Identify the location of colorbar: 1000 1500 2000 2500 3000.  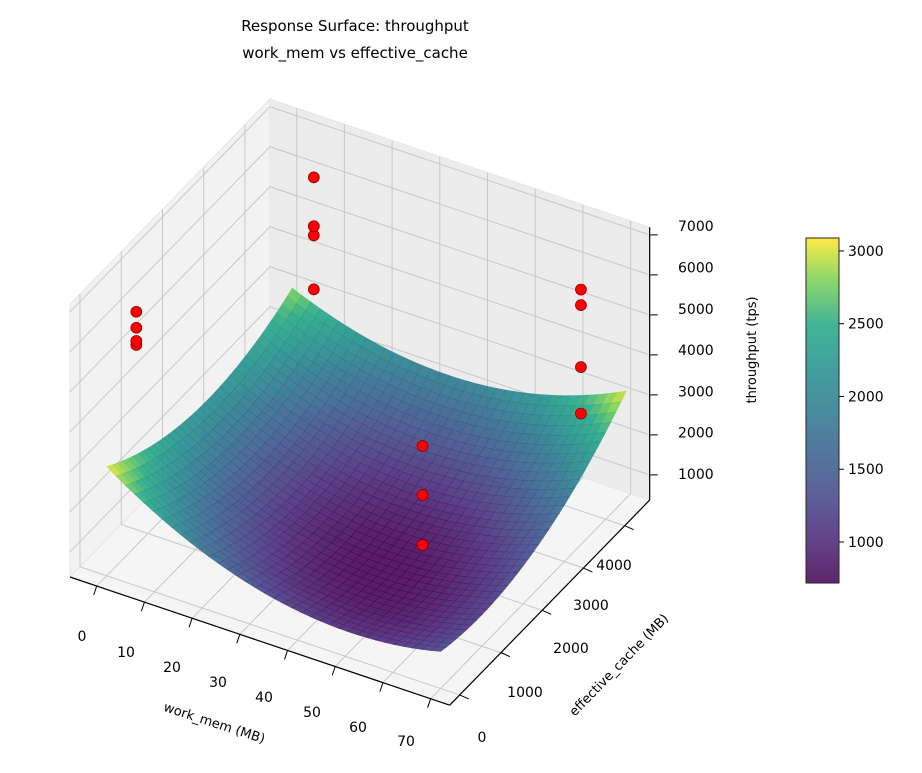
(844, 410).